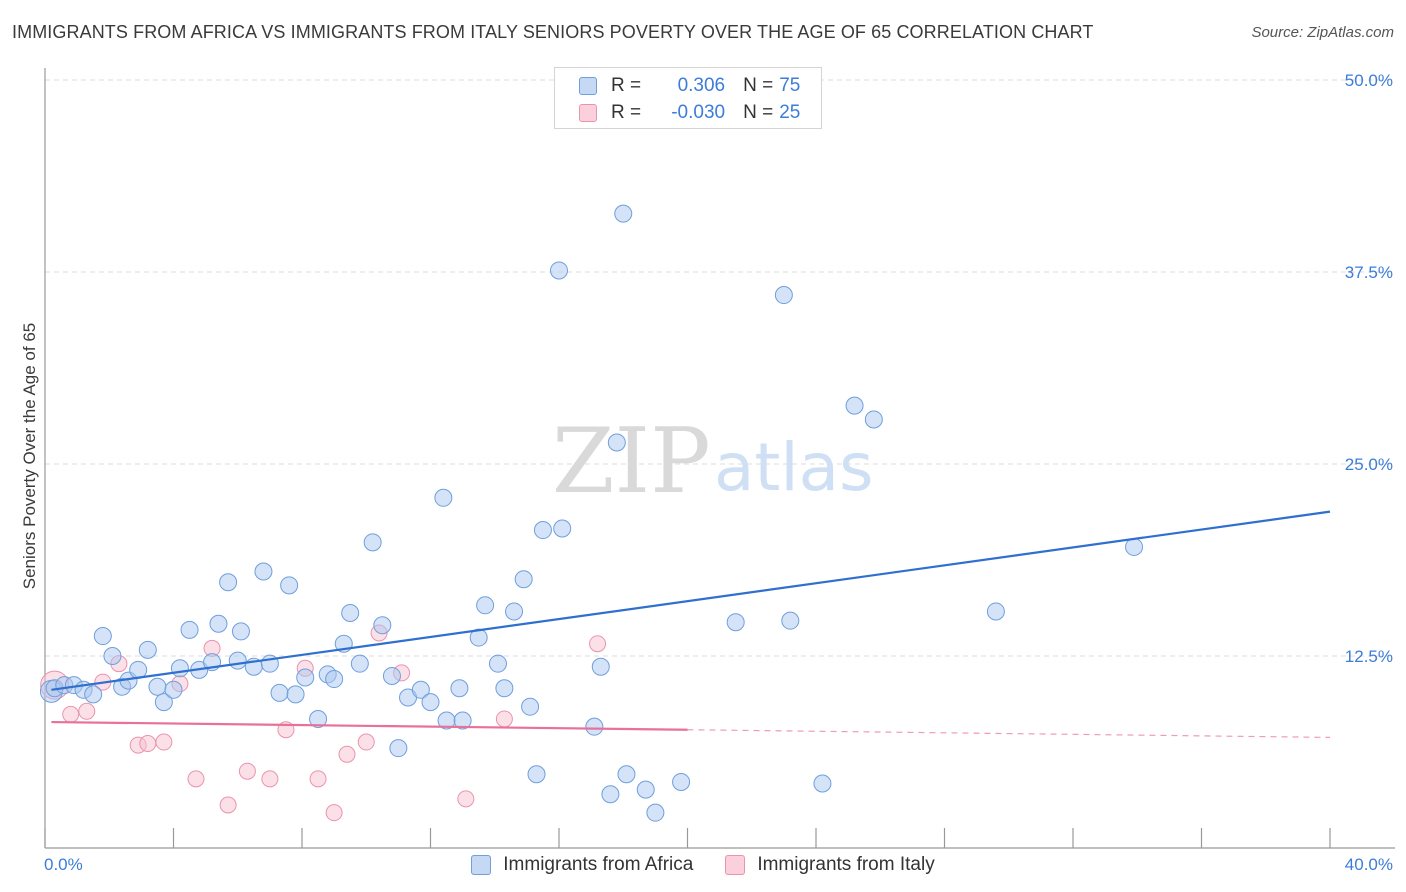 The height and width of the screenshot is (892, 1406). I want to click on africa-legend-label: Immigrants from Africa, so click(598, 864).